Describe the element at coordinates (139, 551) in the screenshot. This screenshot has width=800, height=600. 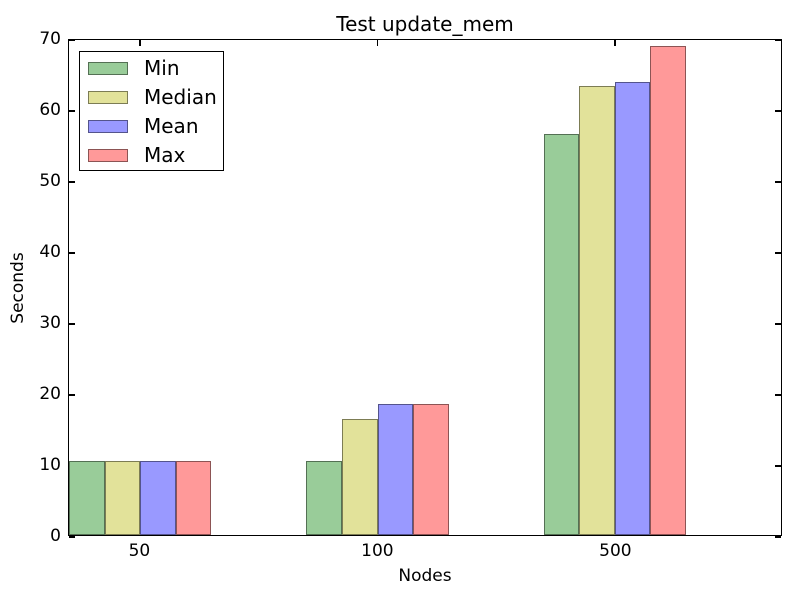
I see `x-tick-label: 50` at that location.